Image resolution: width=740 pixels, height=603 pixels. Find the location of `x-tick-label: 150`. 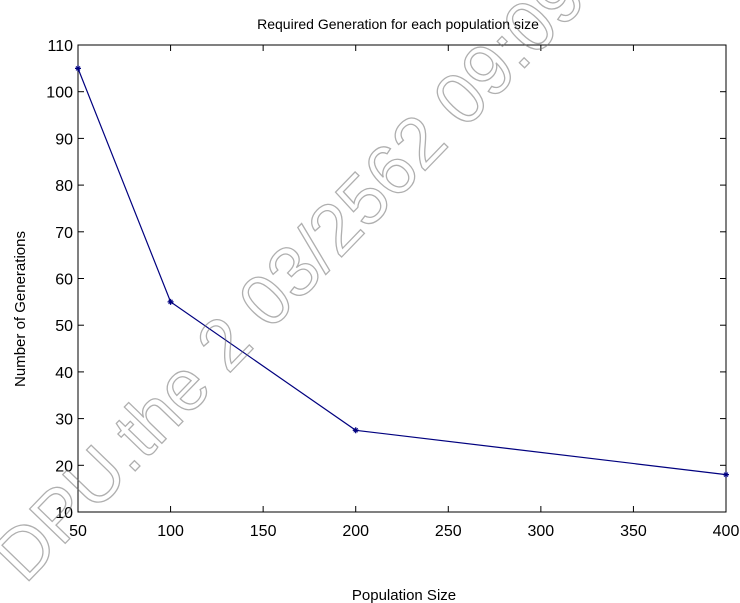

x-tick-label: 150 is located at coordinates (263, 531).